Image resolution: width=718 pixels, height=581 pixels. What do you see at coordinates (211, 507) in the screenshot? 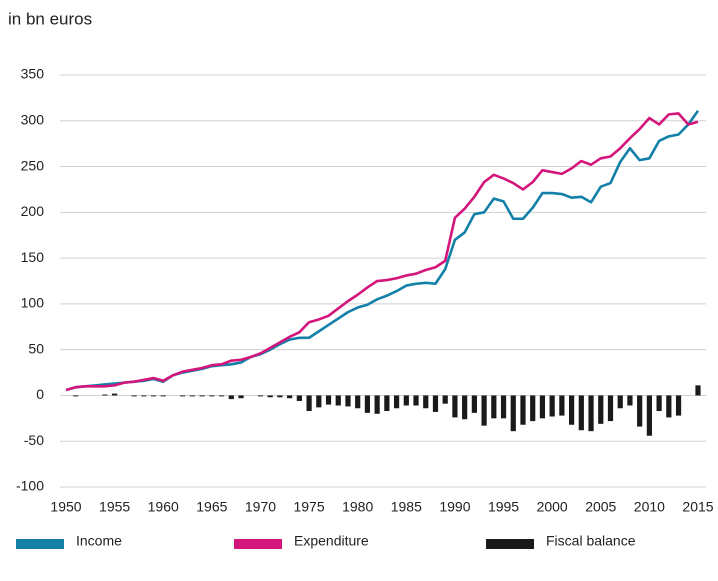
I see `x-tick-label: 1965` at bounding box center [211, 507].